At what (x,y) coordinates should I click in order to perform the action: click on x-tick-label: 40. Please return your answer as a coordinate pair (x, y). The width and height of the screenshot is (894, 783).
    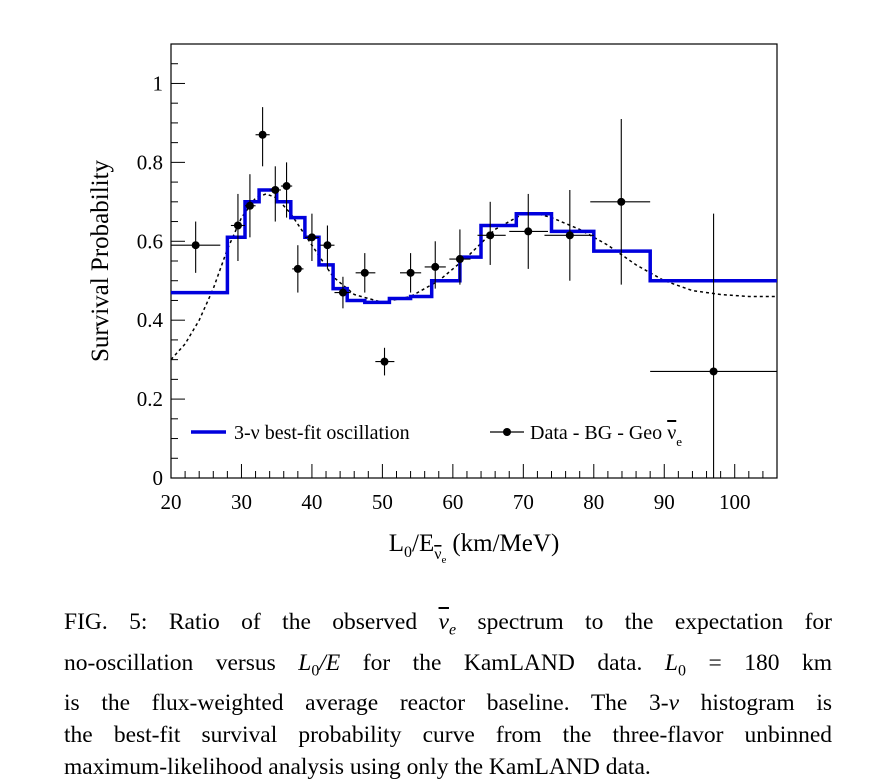
    Looking at the image, I should click on (311, 502).